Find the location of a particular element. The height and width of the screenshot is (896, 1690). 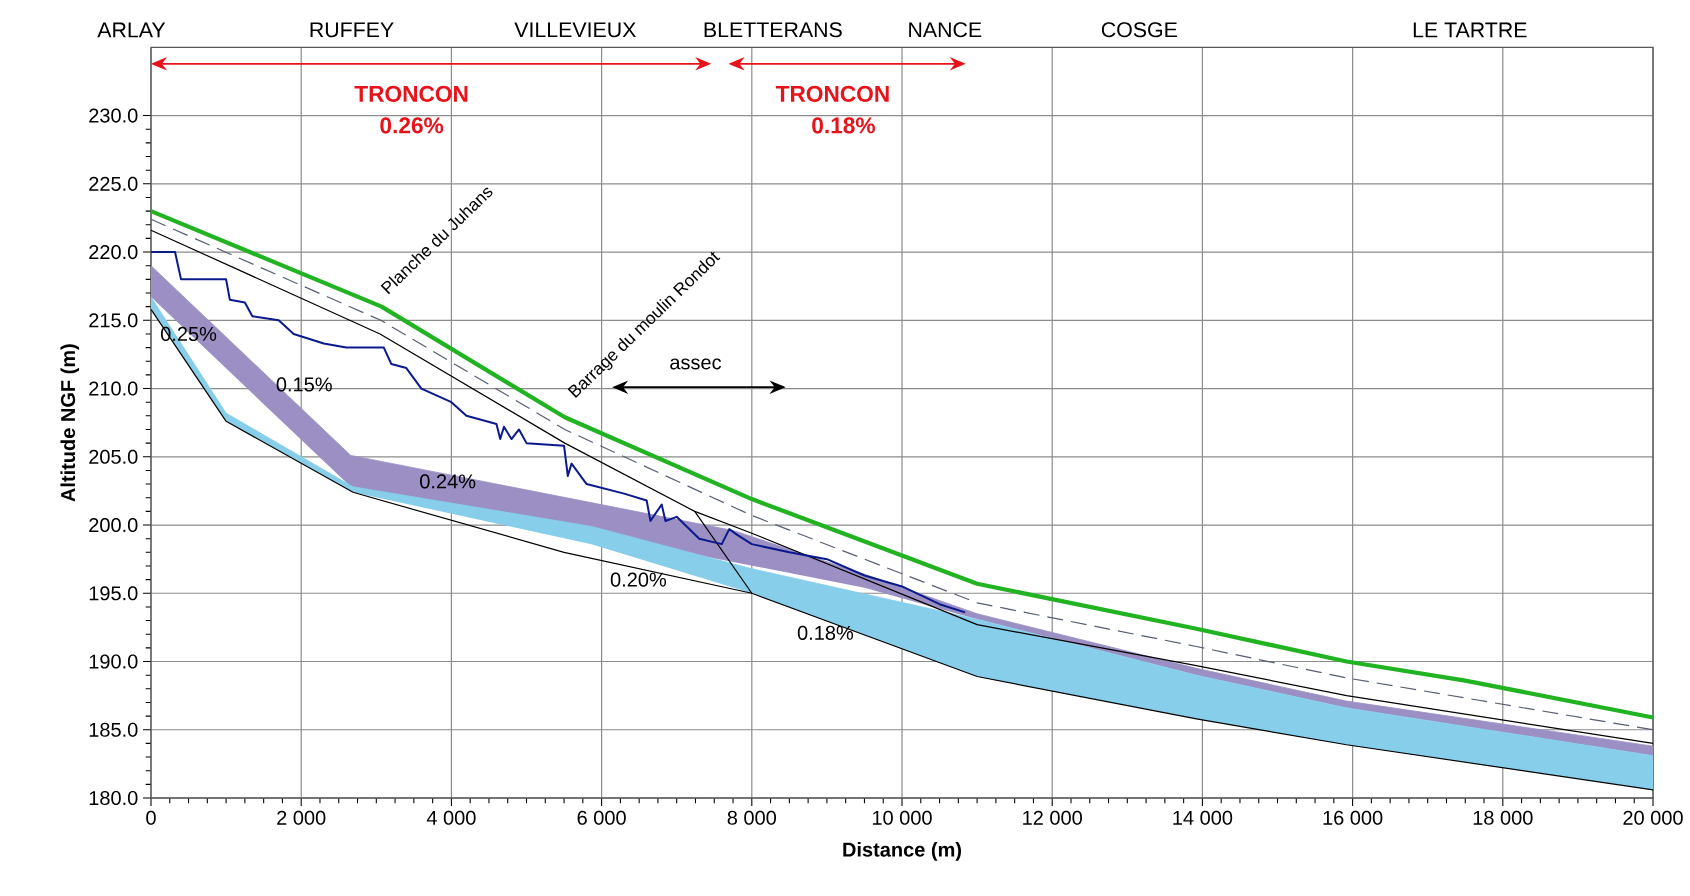

x-tick-label: 0 is located at coordinates (151, 817).